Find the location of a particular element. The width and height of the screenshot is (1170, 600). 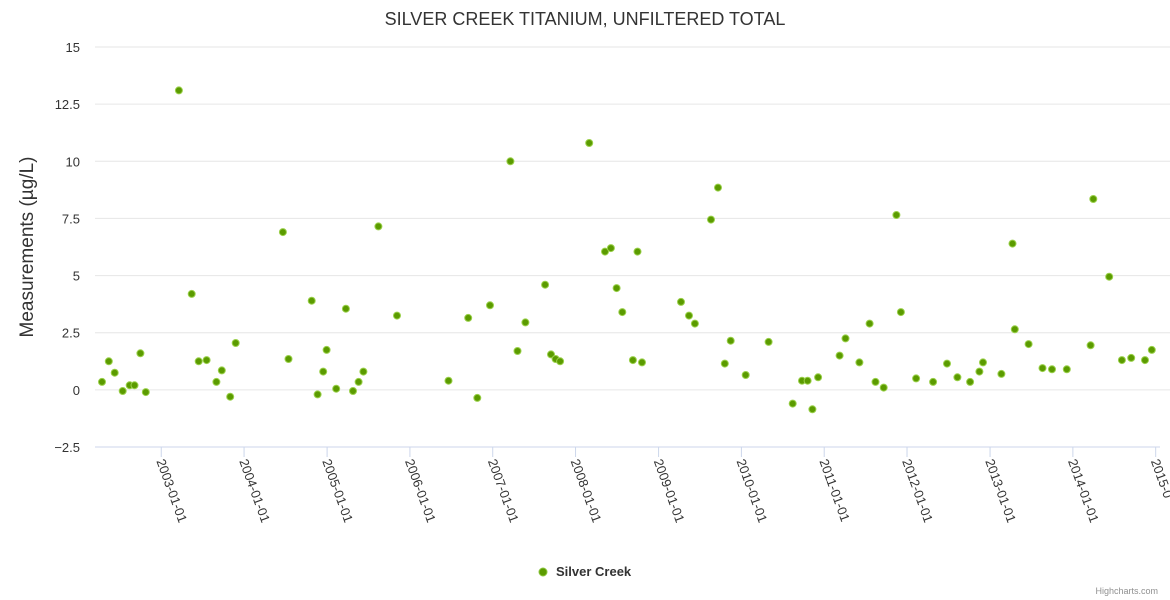

y-tick-label: 10 is located at coordinates (73, 161).